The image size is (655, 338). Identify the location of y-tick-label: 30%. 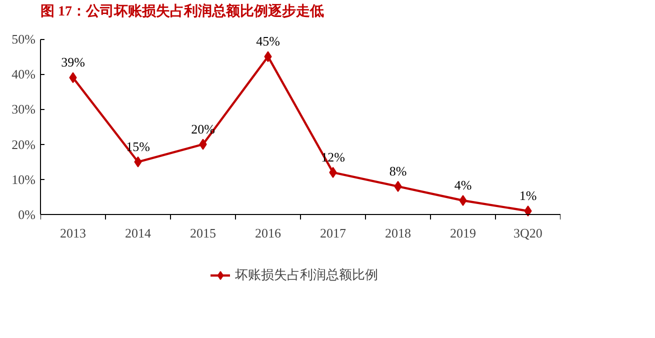
(24, 109).